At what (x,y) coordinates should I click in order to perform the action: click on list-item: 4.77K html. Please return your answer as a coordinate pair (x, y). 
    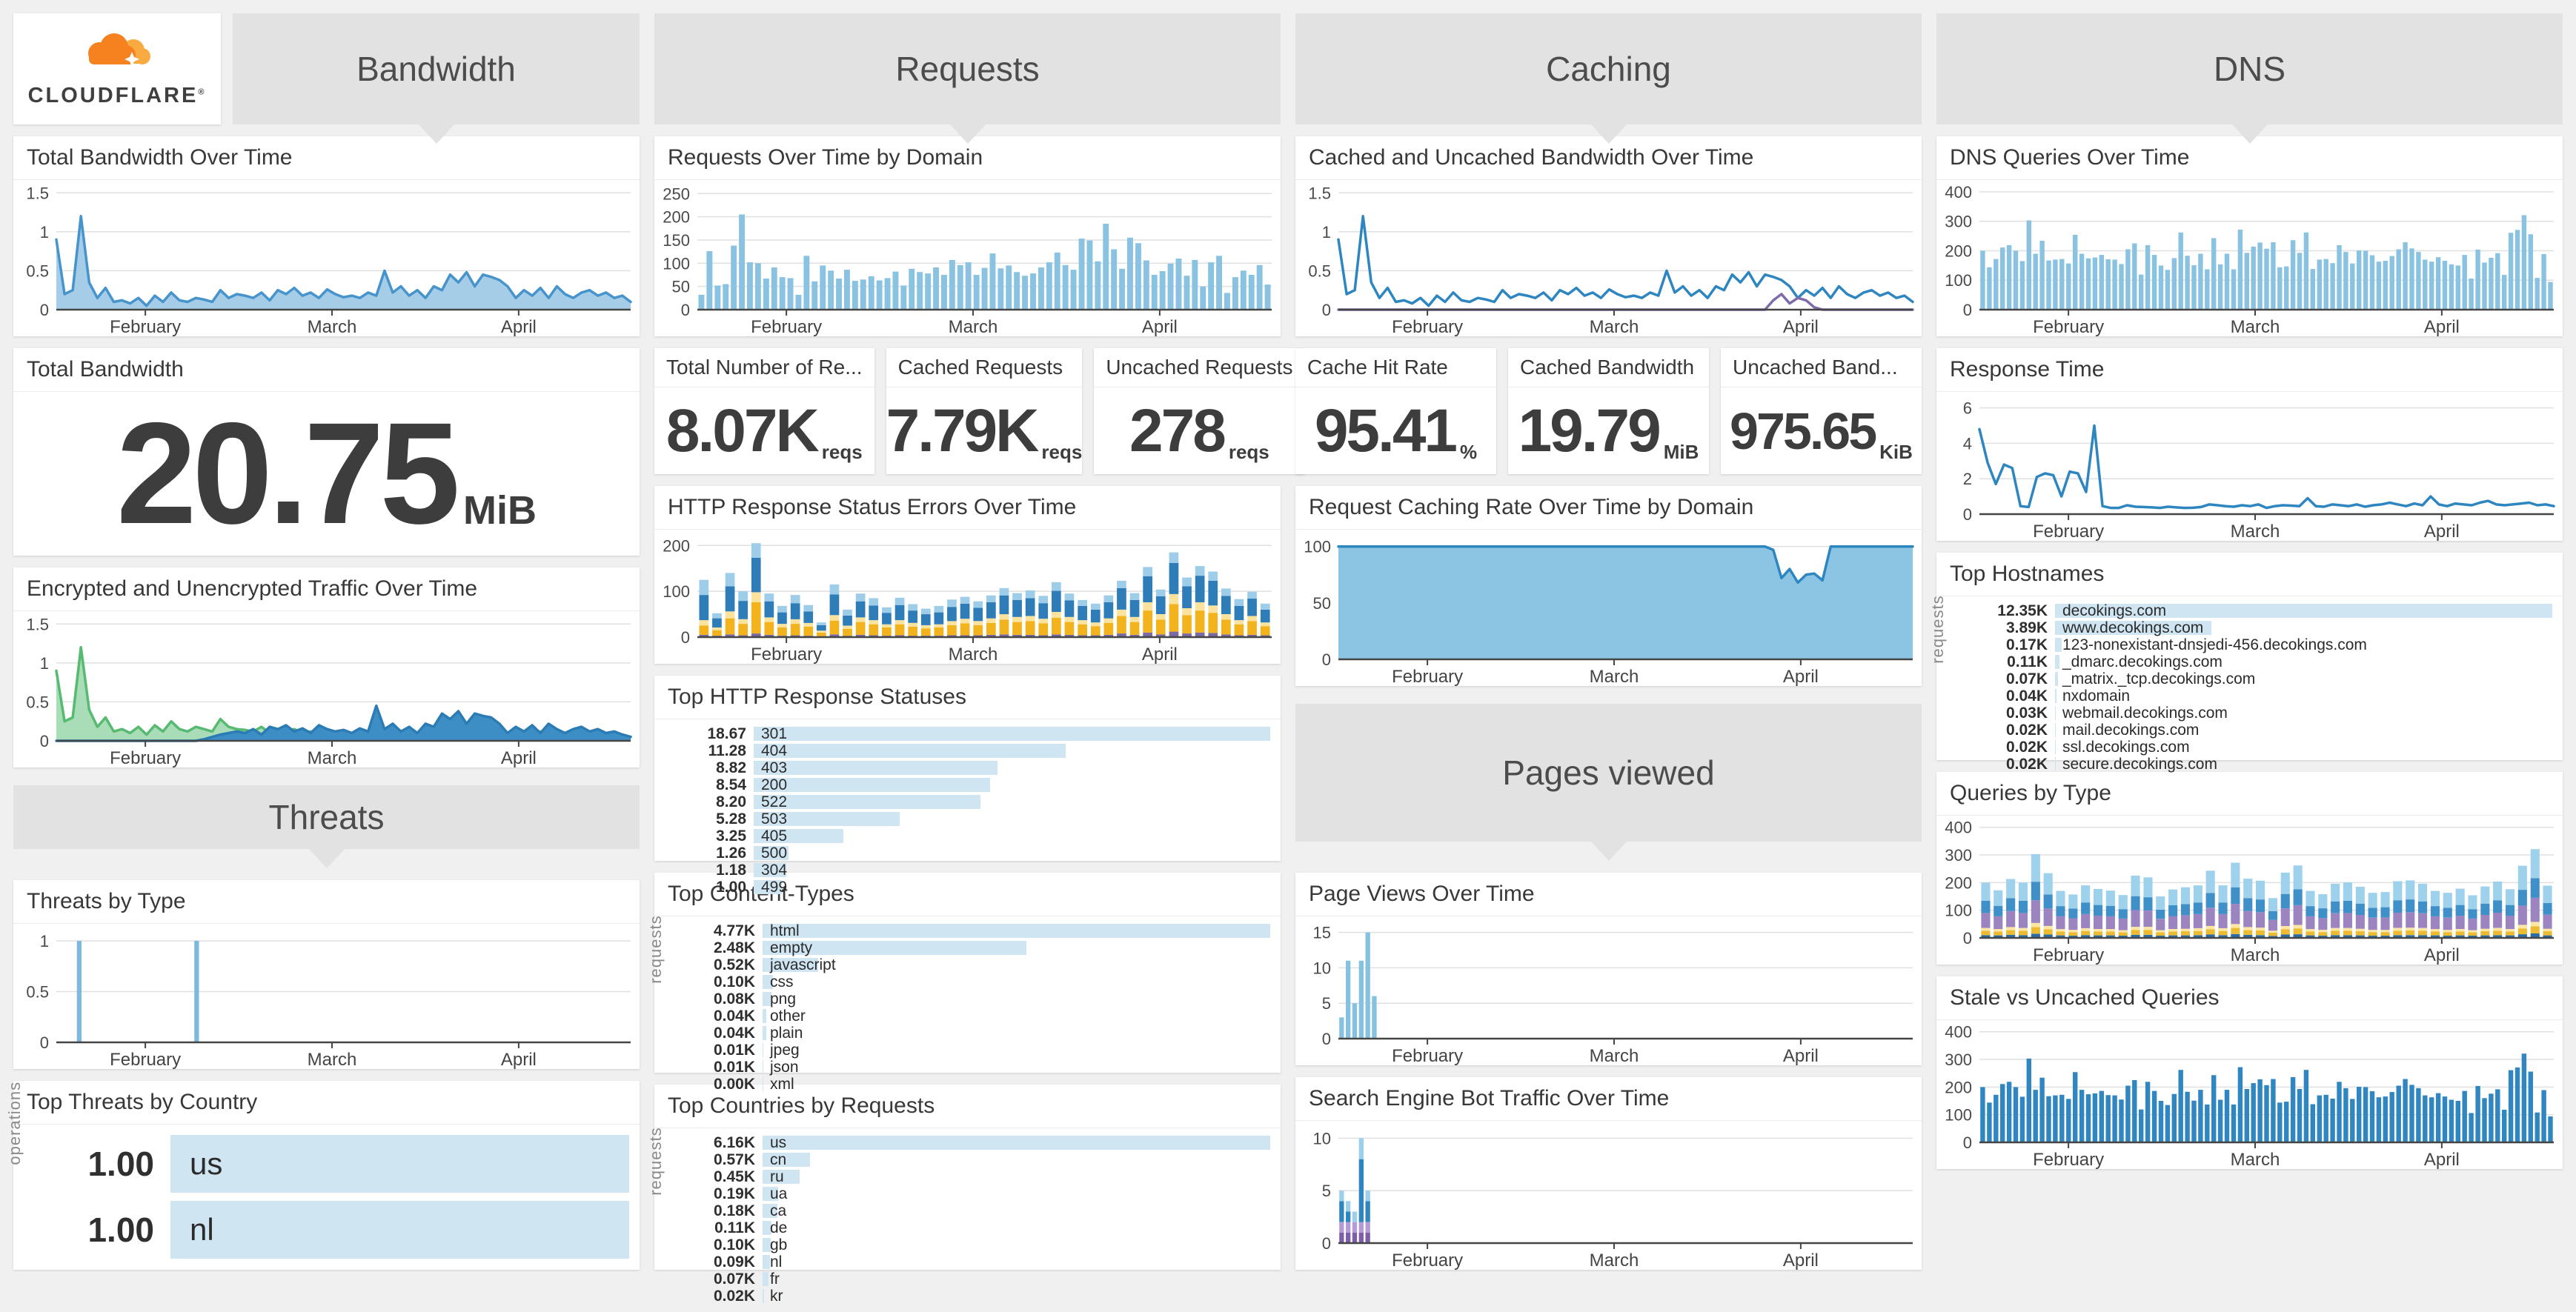
    Looking at the image, I should click on (977, 930).